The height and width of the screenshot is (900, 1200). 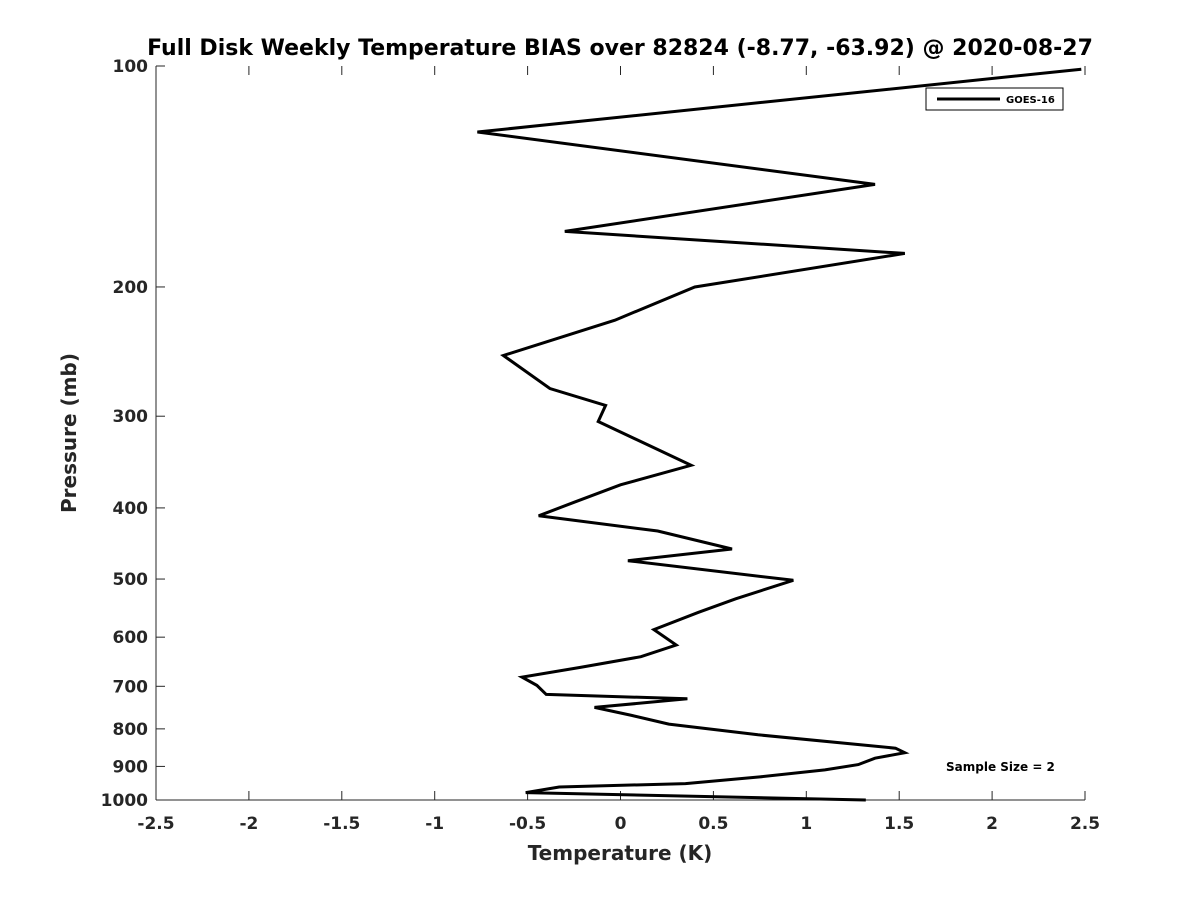 What do you see at coordinates (69, 433) in the screenshot?
I see `y-axis-label: Pressure (mb)` at bounding box center [69, 433].